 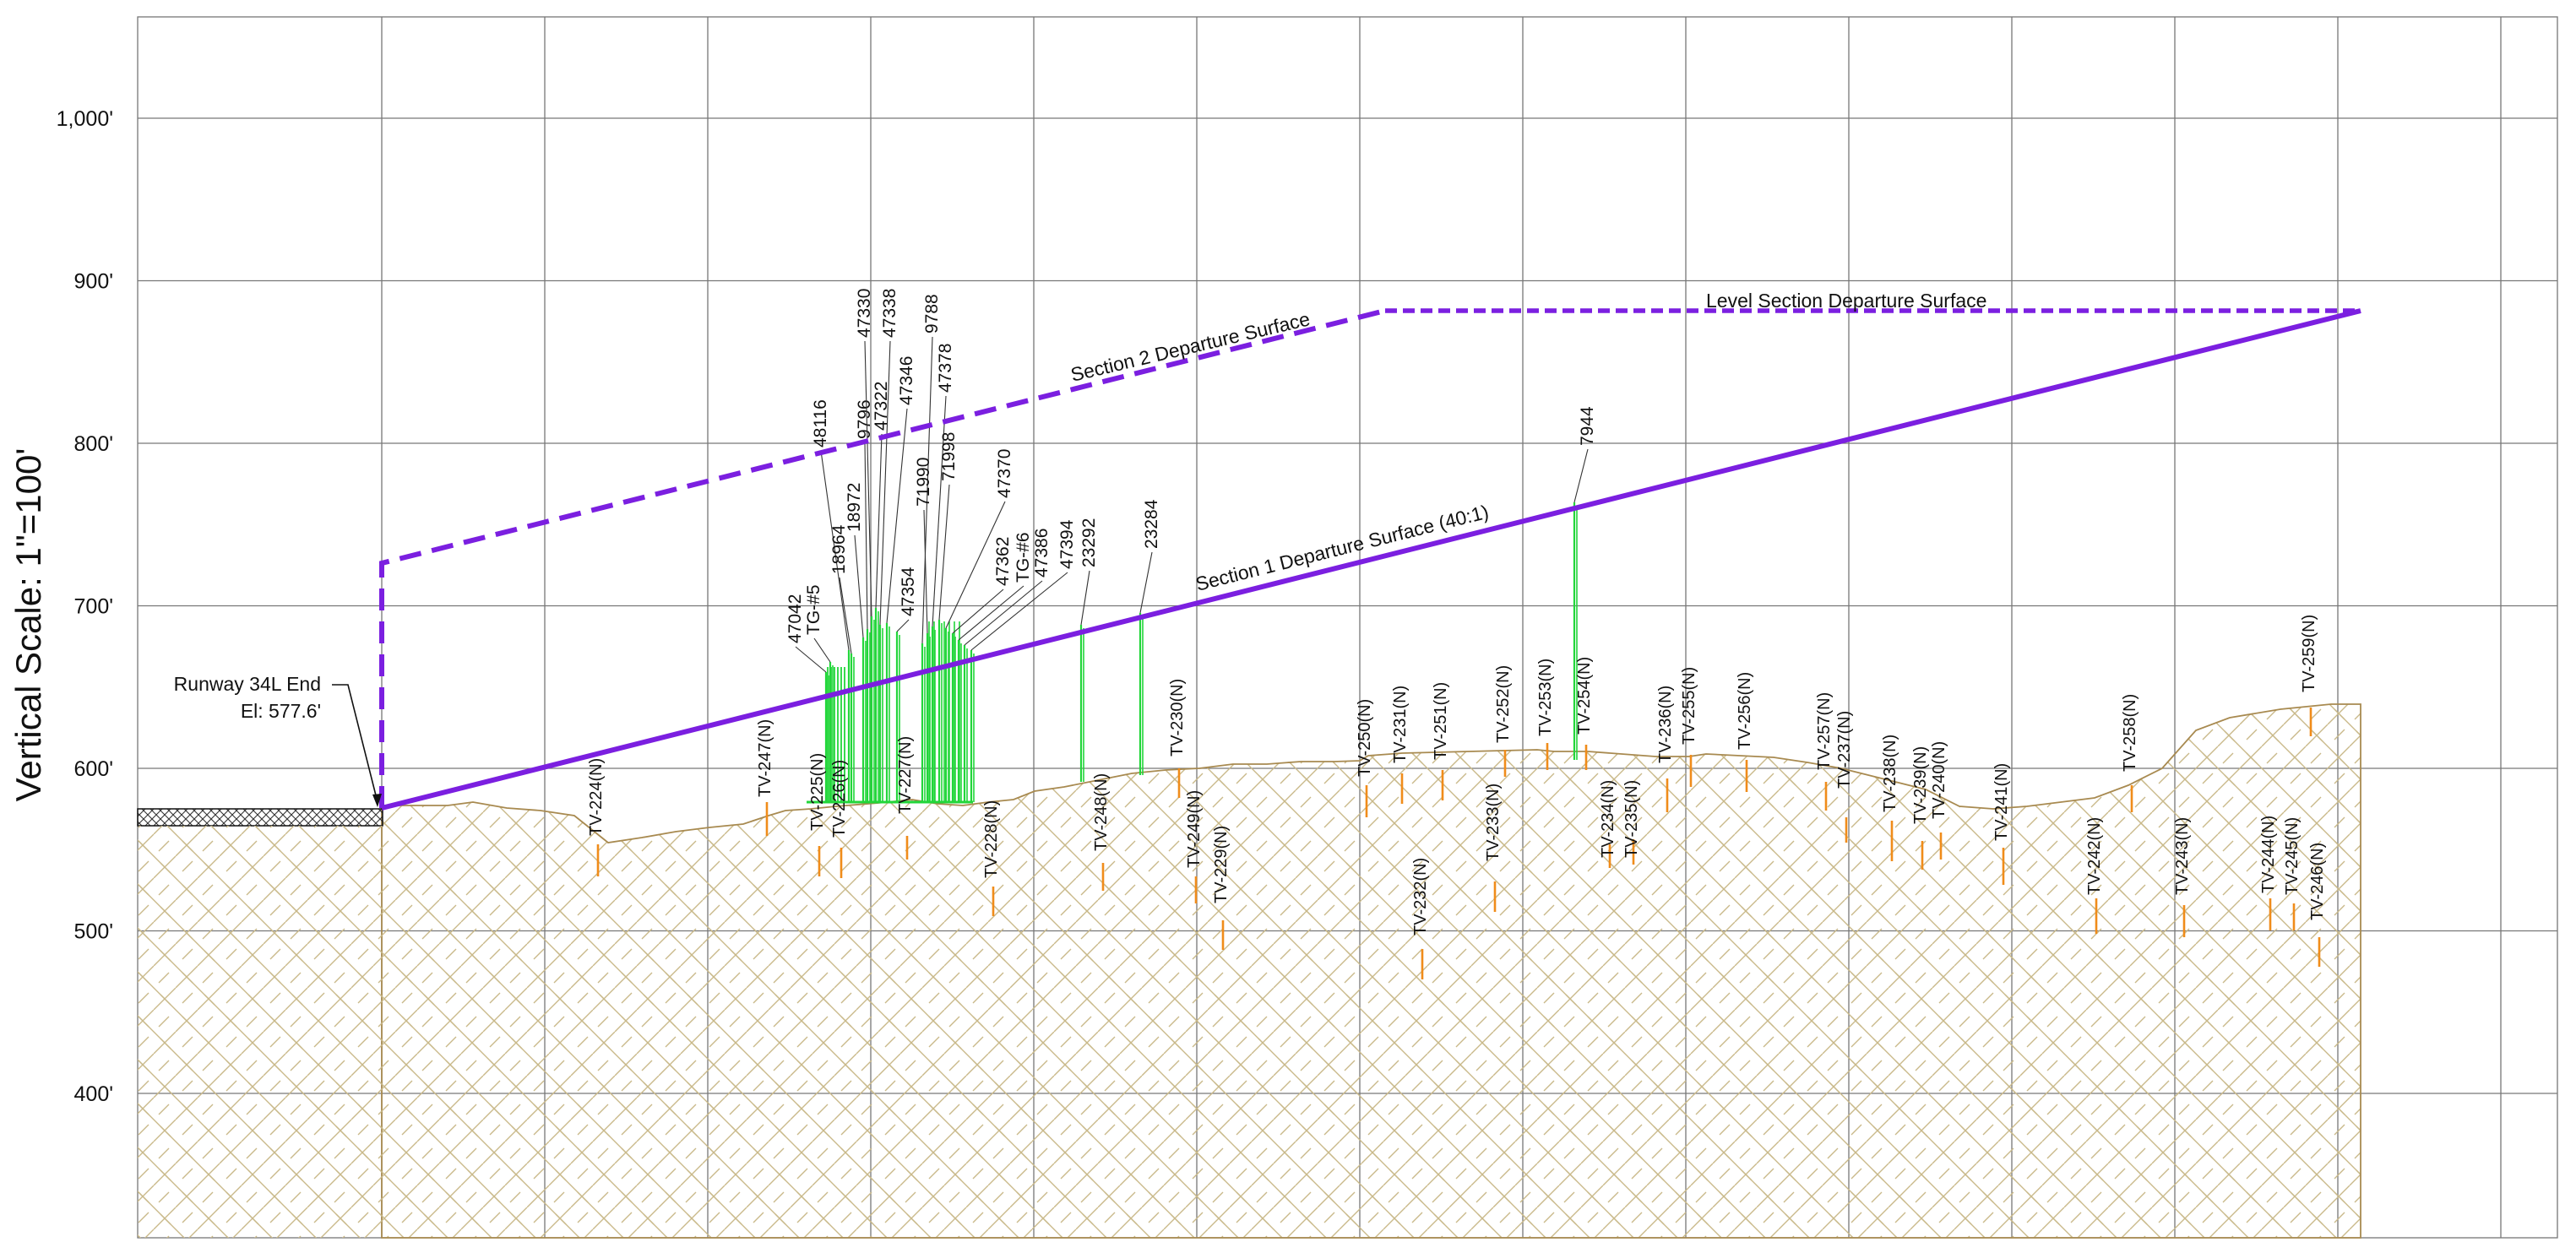 I want to click on obstruction-label: TG-#5, so click(x=813, y=609).